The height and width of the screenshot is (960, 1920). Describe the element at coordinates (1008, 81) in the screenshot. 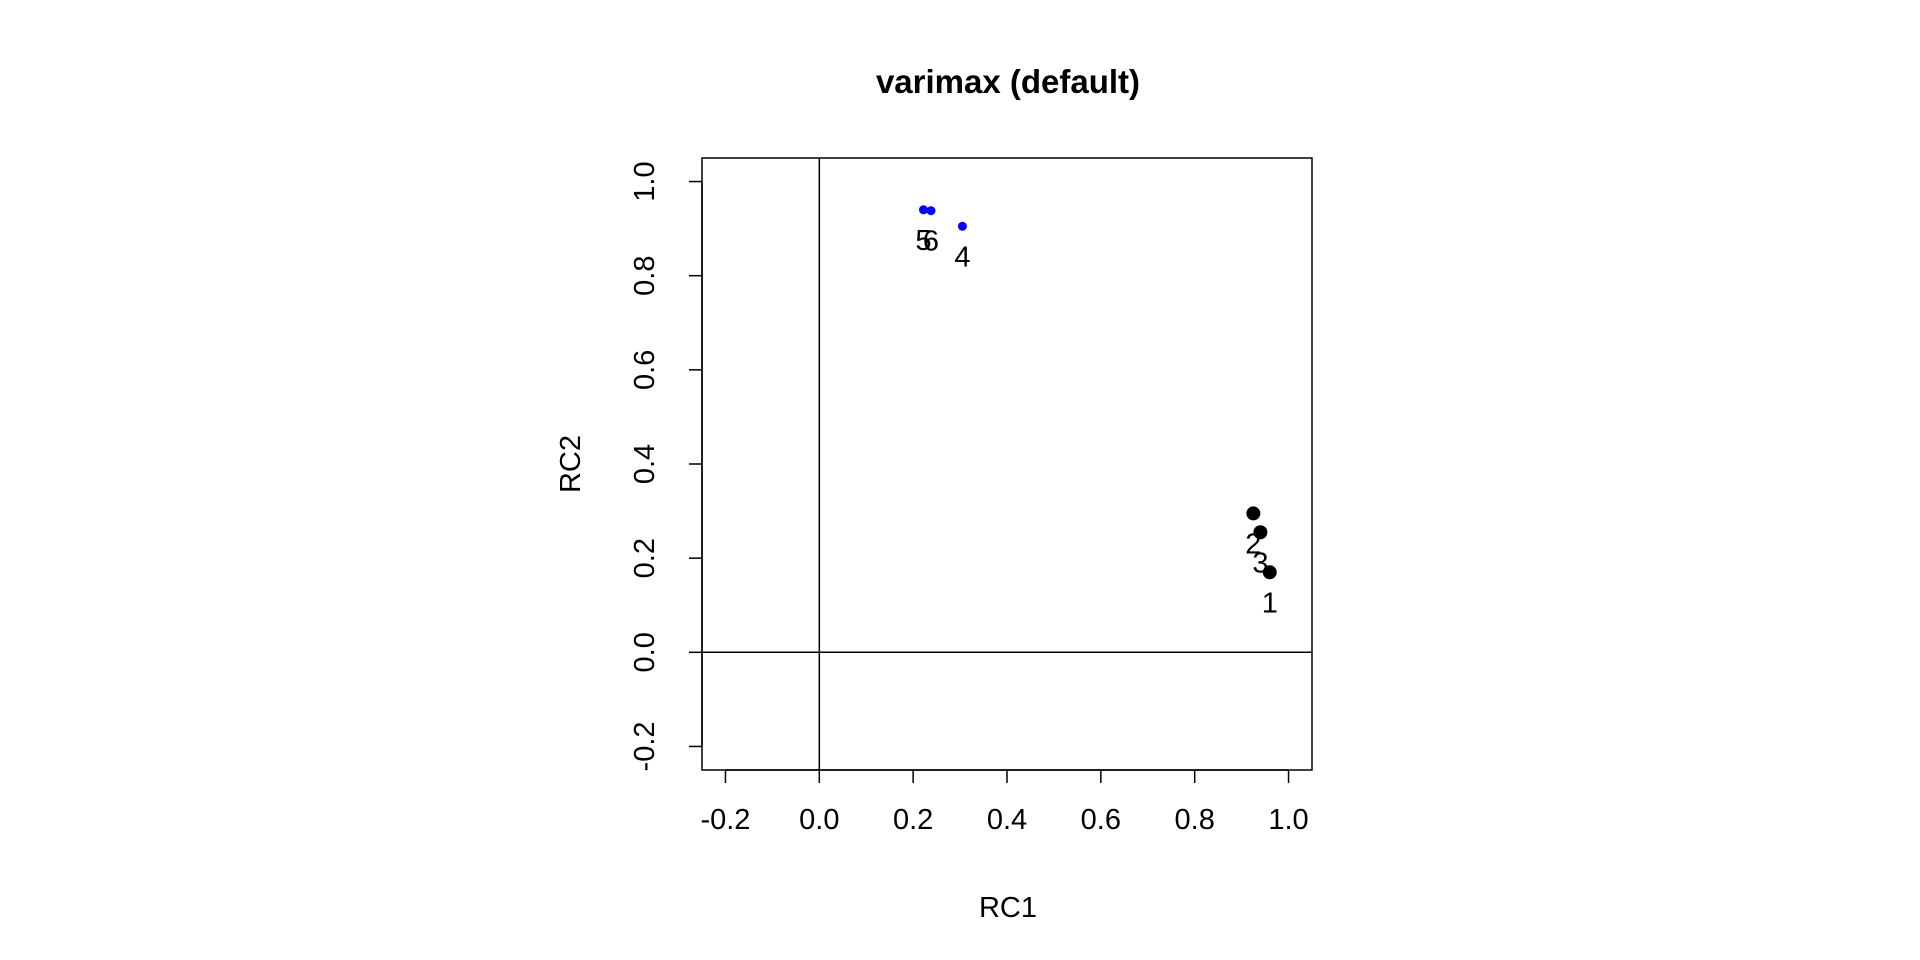

I see `chart-title: varimax (default)` at that location.